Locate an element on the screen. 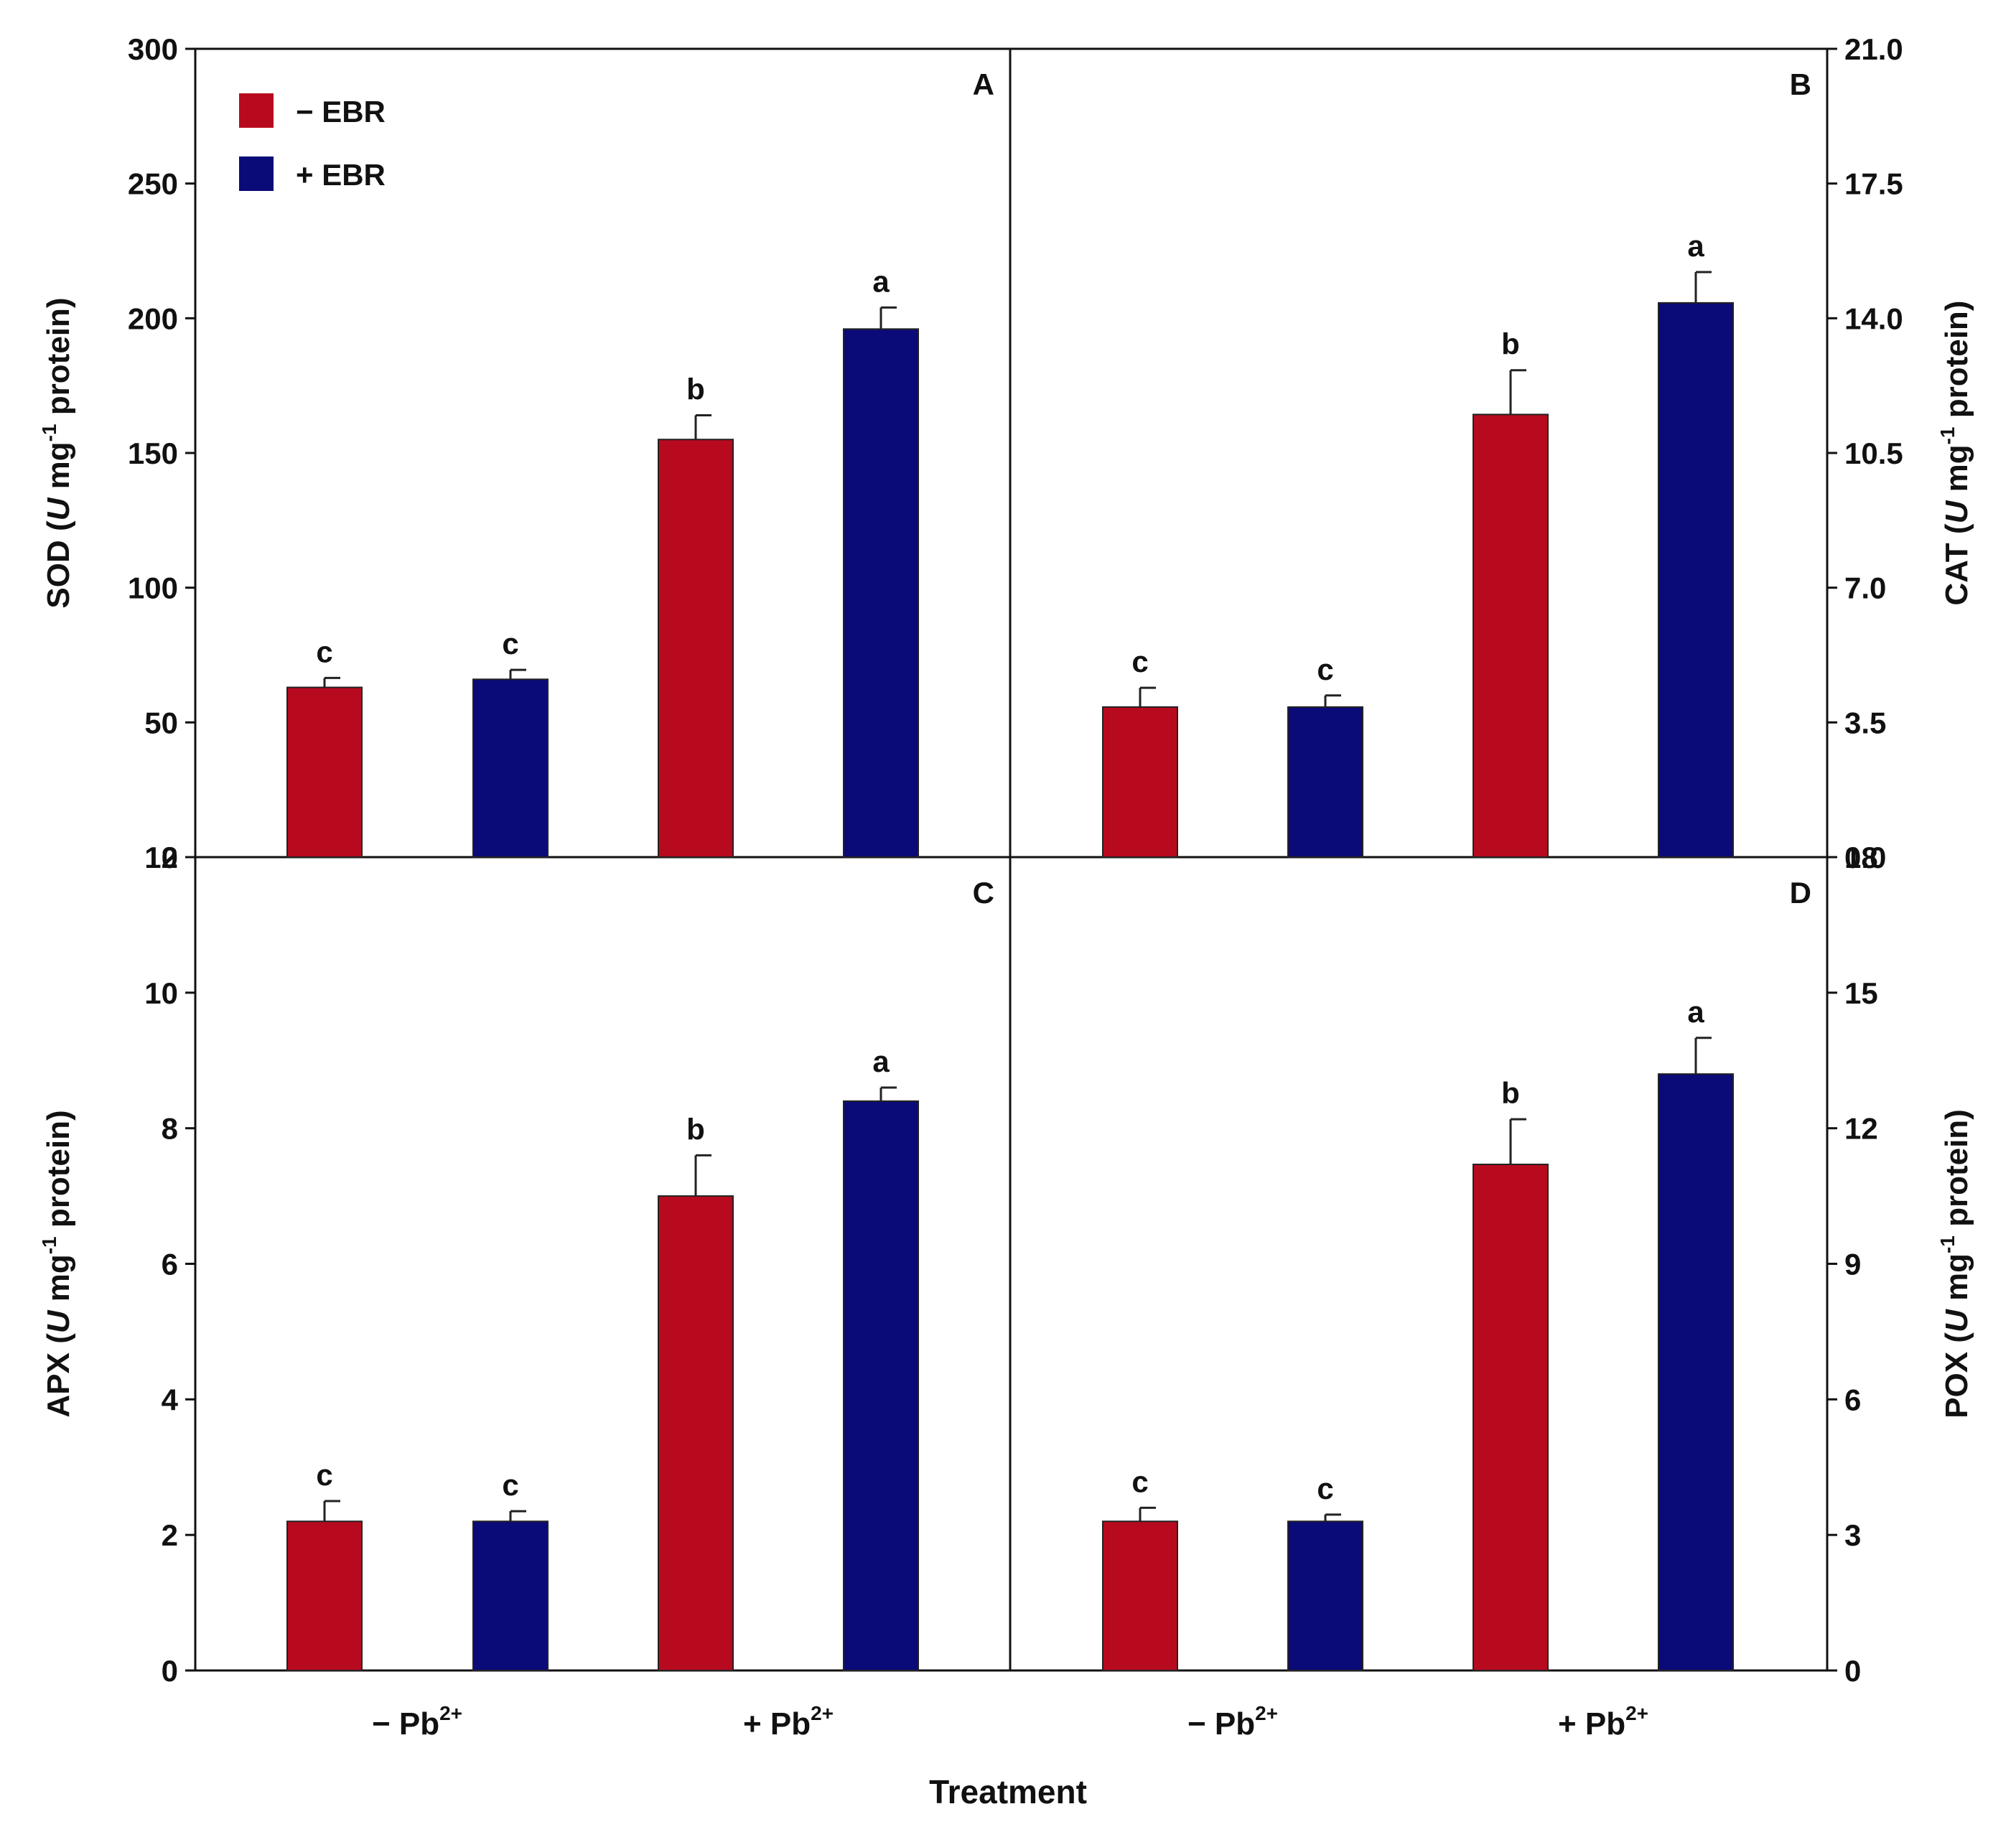  y-tick-label: 15 is located at coordinates (1861, 993).